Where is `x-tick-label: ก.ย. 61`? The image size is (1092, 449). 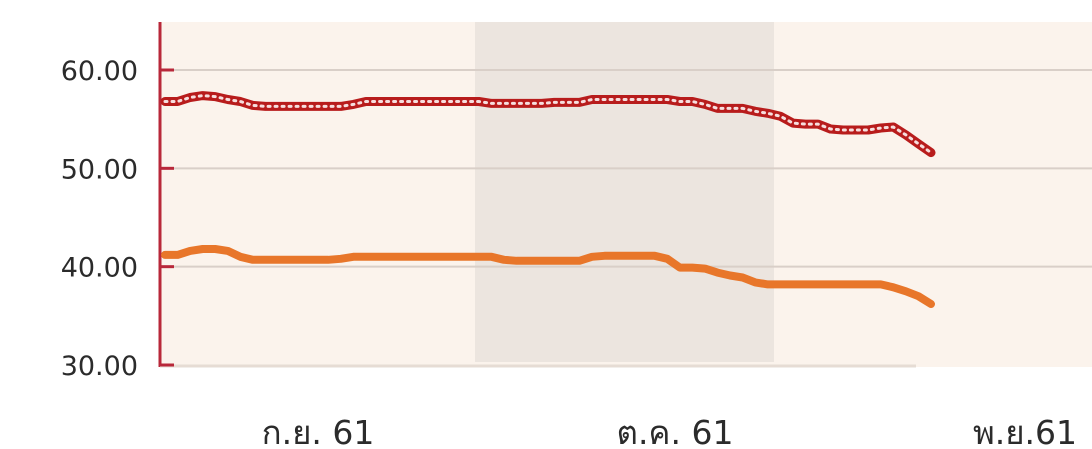
x-tick-label: ก.ย. 61 is located at coordinates (318, 431).